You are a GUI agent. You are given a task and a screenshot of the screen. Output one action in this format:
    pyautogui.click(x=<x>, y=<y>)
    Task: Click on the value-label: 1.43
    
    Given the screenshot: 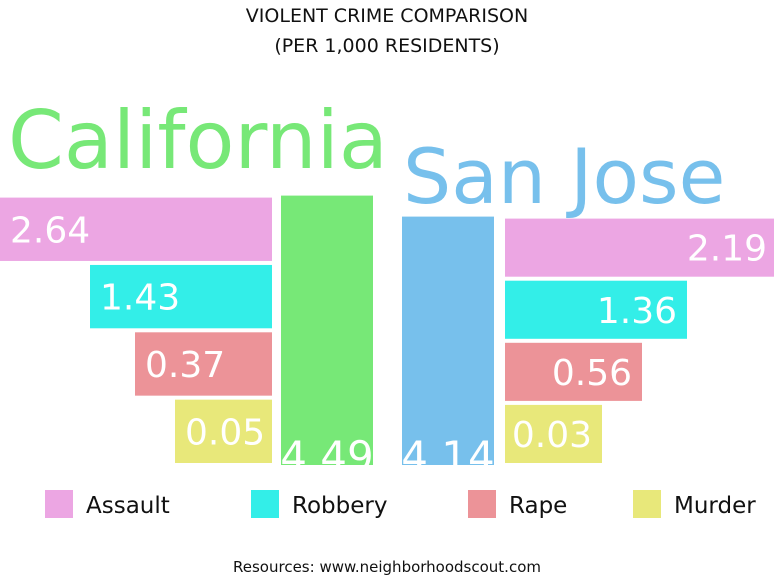 What is the action you would take?
    pyautogui.click(x=140, y=298)
    